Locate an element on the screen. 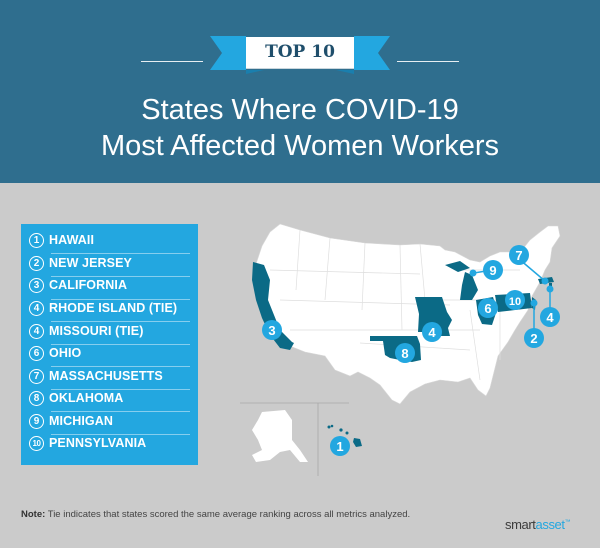 This screenshot has height=548, width=600. list-item: 7 MASSACHUSETTS is located at coordinates (96, 376).